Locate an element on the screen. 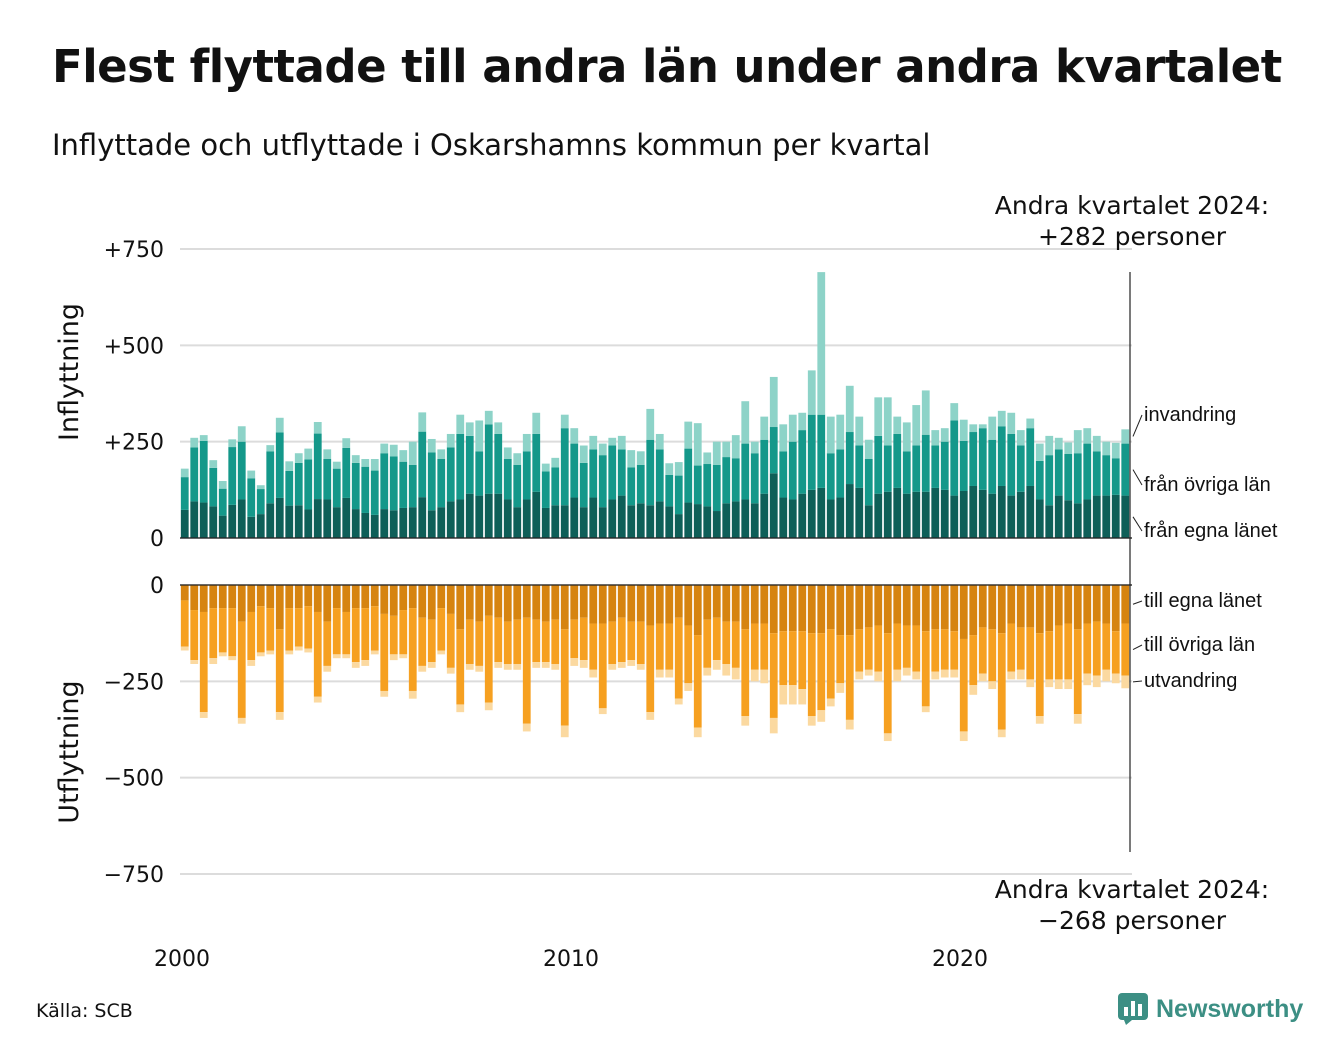  outflow-bars is located at coordinates (656, 663).